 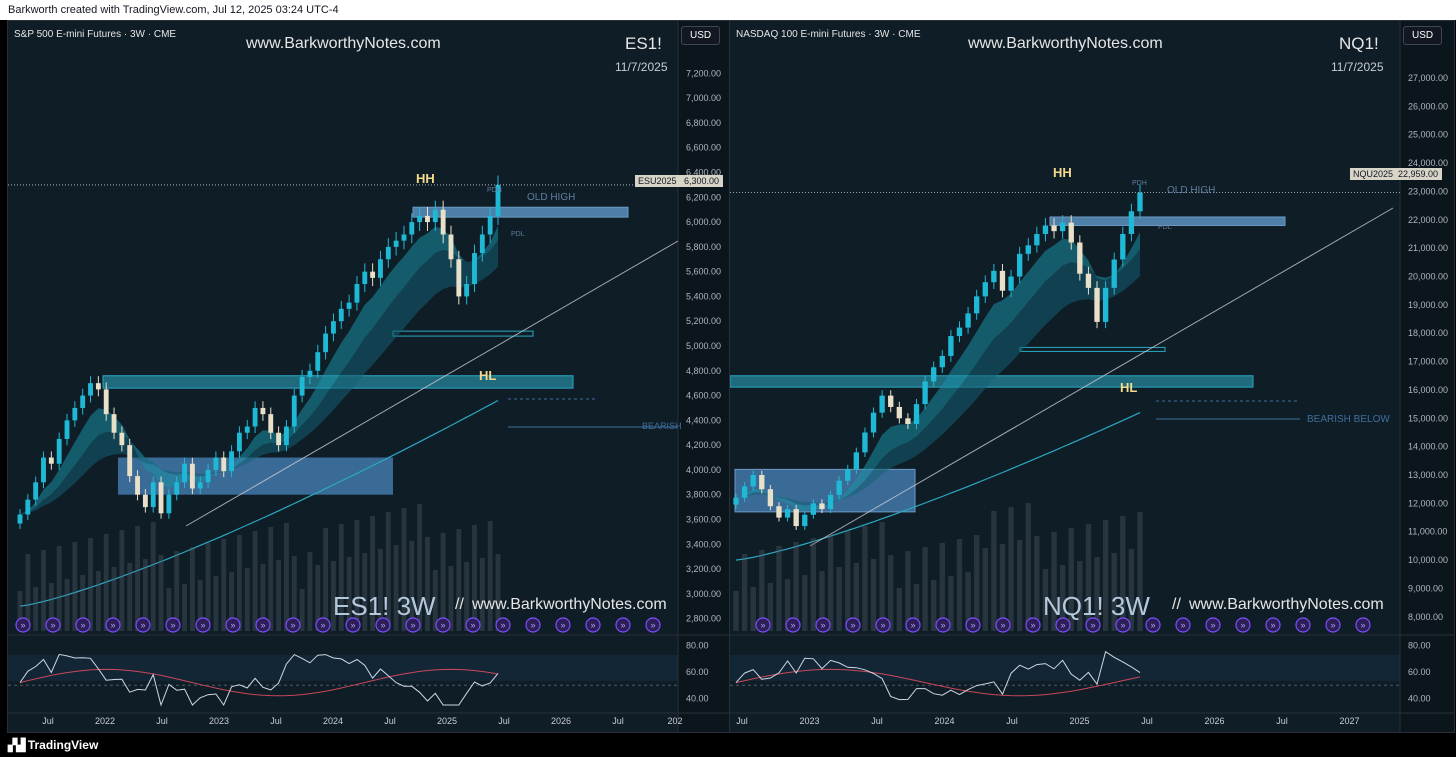 What do you see at coordinates (1357, 67) in the screenshot?
I see `date-label: 11/7/2025` at bounding box center [1357, 67].